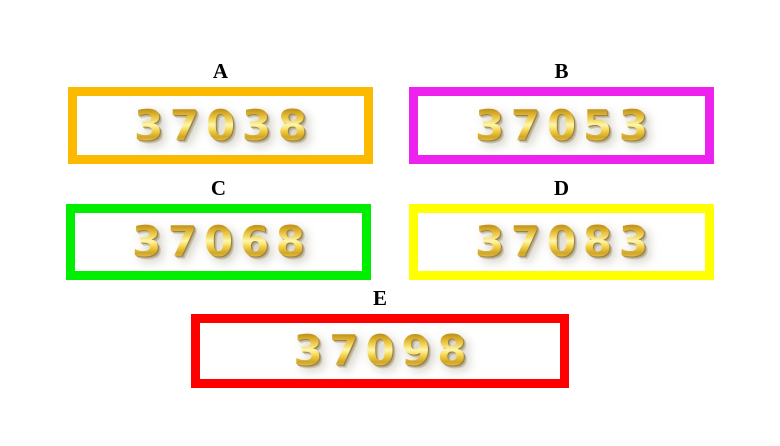 Image resolution: width=780 pixels, height=446 pixels. What do you see at coordinates (308, 350) in the screenshot?
I see `digit-e-0: 3` at bounding box center [308, 350].